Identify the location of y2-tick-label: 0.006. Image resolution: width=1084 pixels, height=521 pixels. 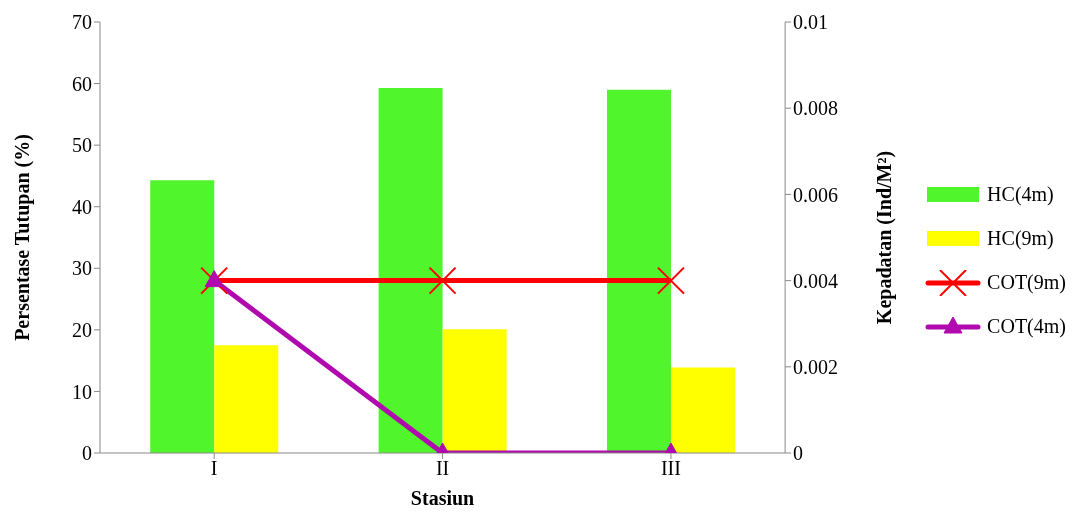
(816, 194).